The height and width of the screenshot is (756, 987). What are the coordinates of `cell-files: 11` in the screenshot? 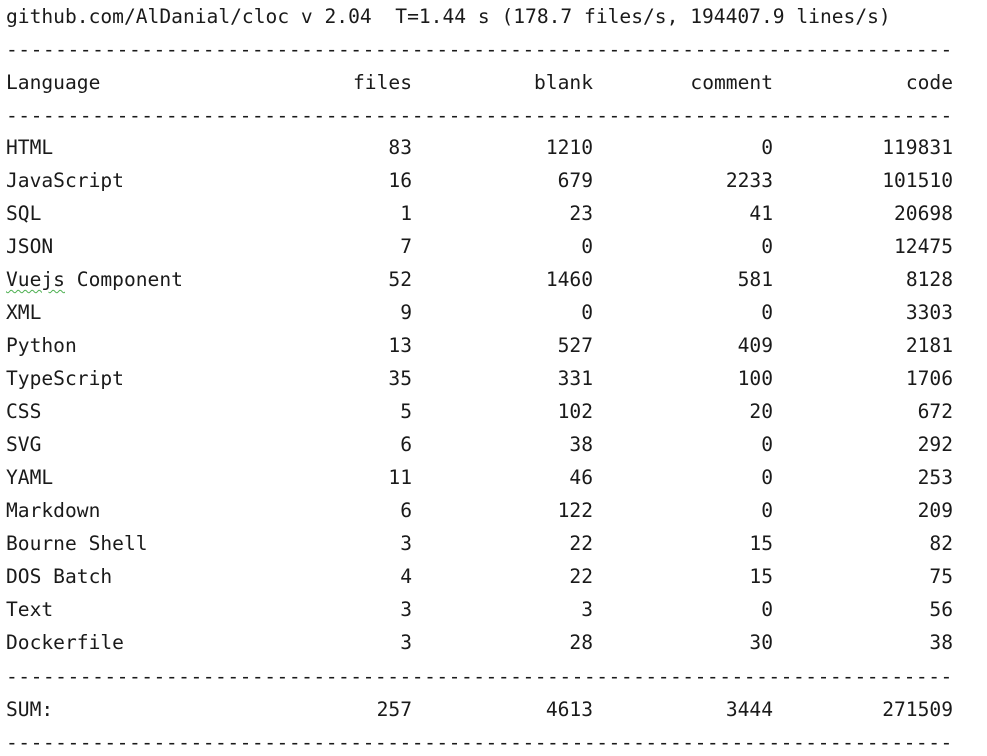 It's located at (400, 477).